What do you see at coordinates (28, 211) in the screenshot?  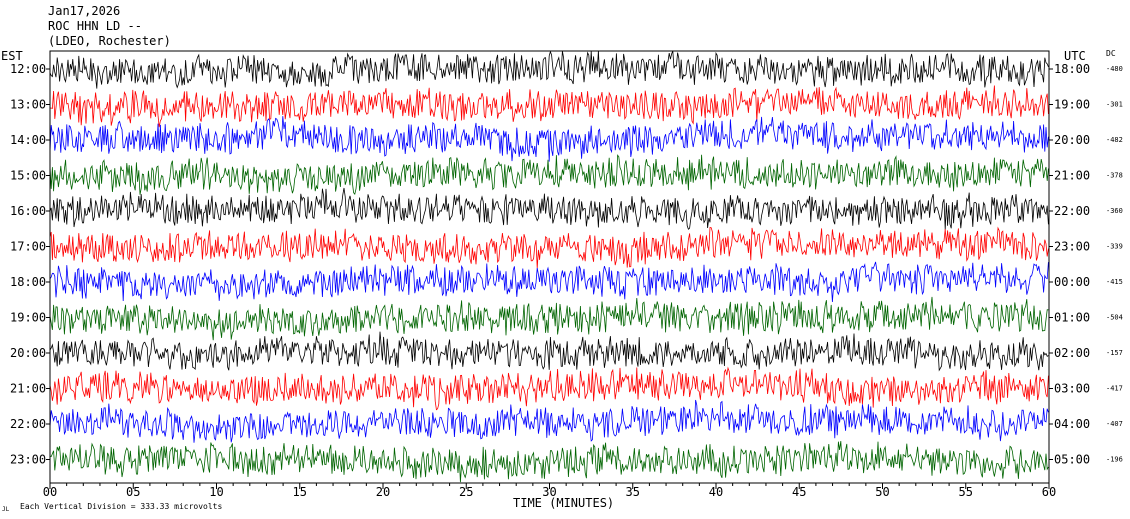 I see `est-hour-label: 16:00` at bounding box center [28, 211].